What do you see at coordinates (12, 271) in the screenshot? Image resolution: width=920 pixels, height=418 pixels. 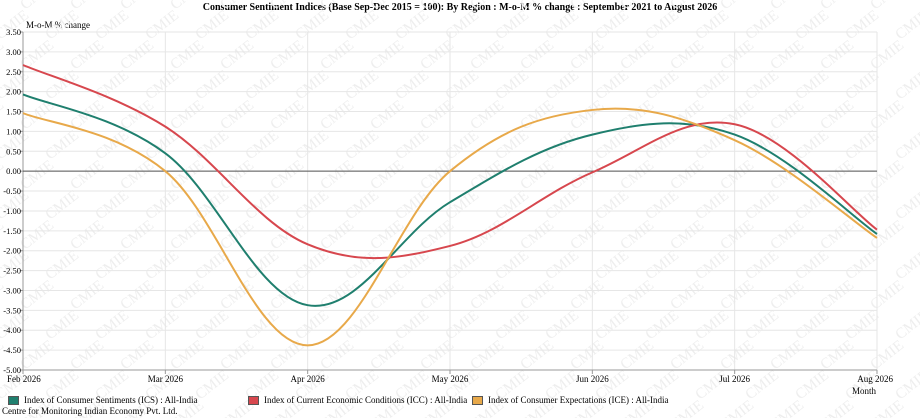 I see `y-tick-label: -2.50` at bounding box center [12, 271].